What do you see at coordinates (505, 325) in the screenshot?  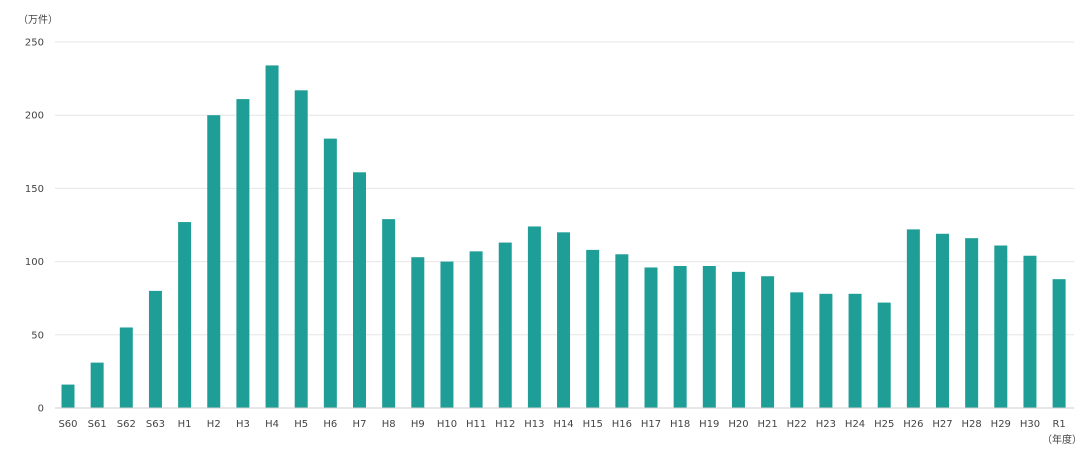 I see `bar-h12` at bounding box center [505, 325].